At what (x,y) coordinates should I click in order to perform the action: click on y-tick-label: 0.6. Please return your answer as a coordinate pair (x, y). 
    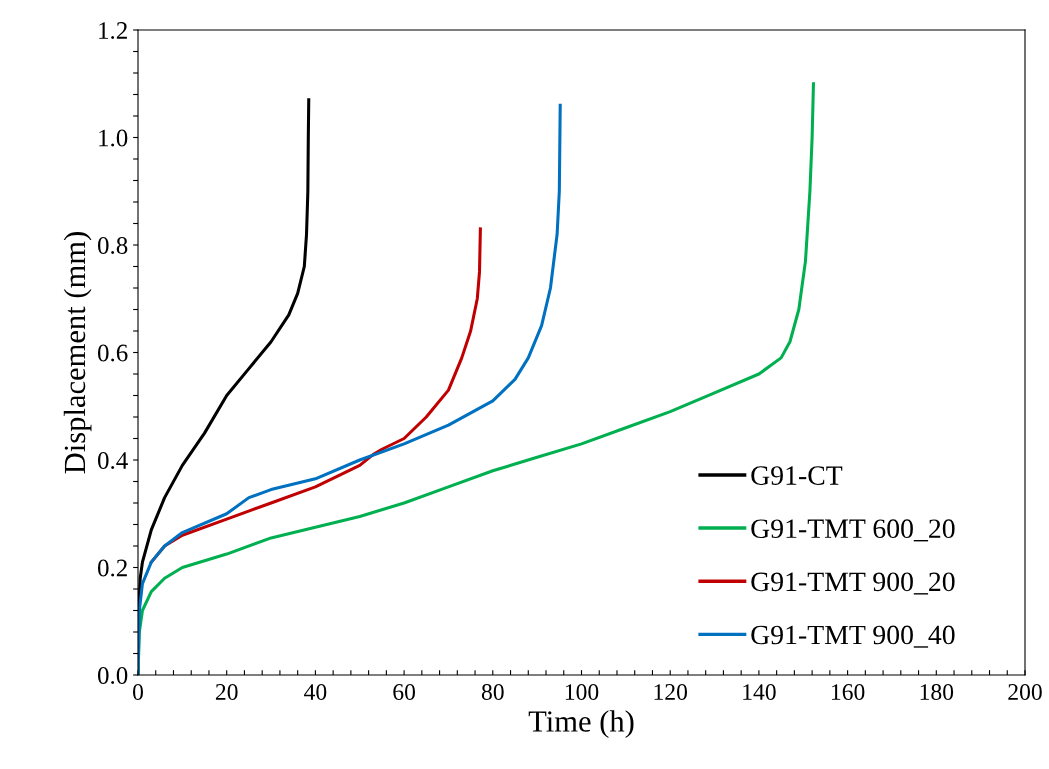
    Looking at the image, I should click on (112, 353).